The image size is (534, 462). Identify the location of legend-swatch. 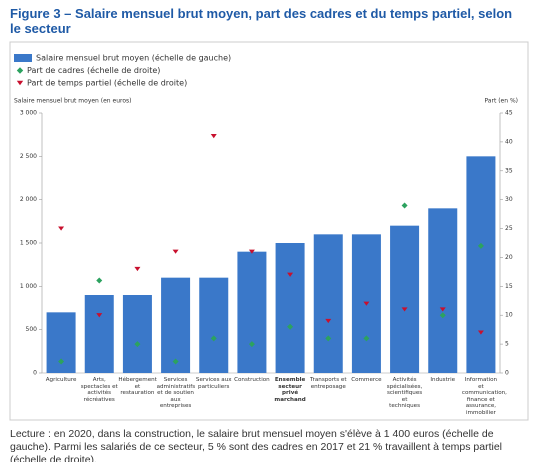
(23, 58).